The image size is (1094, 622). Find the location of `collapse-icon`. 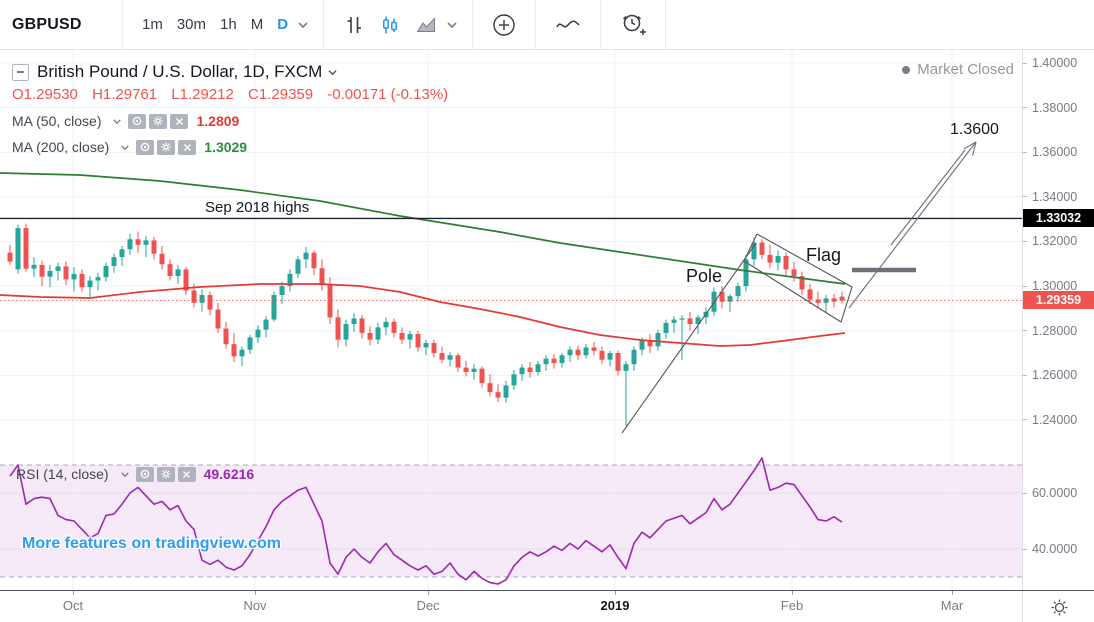

collapse-icon is located at coordinates (20, 72).